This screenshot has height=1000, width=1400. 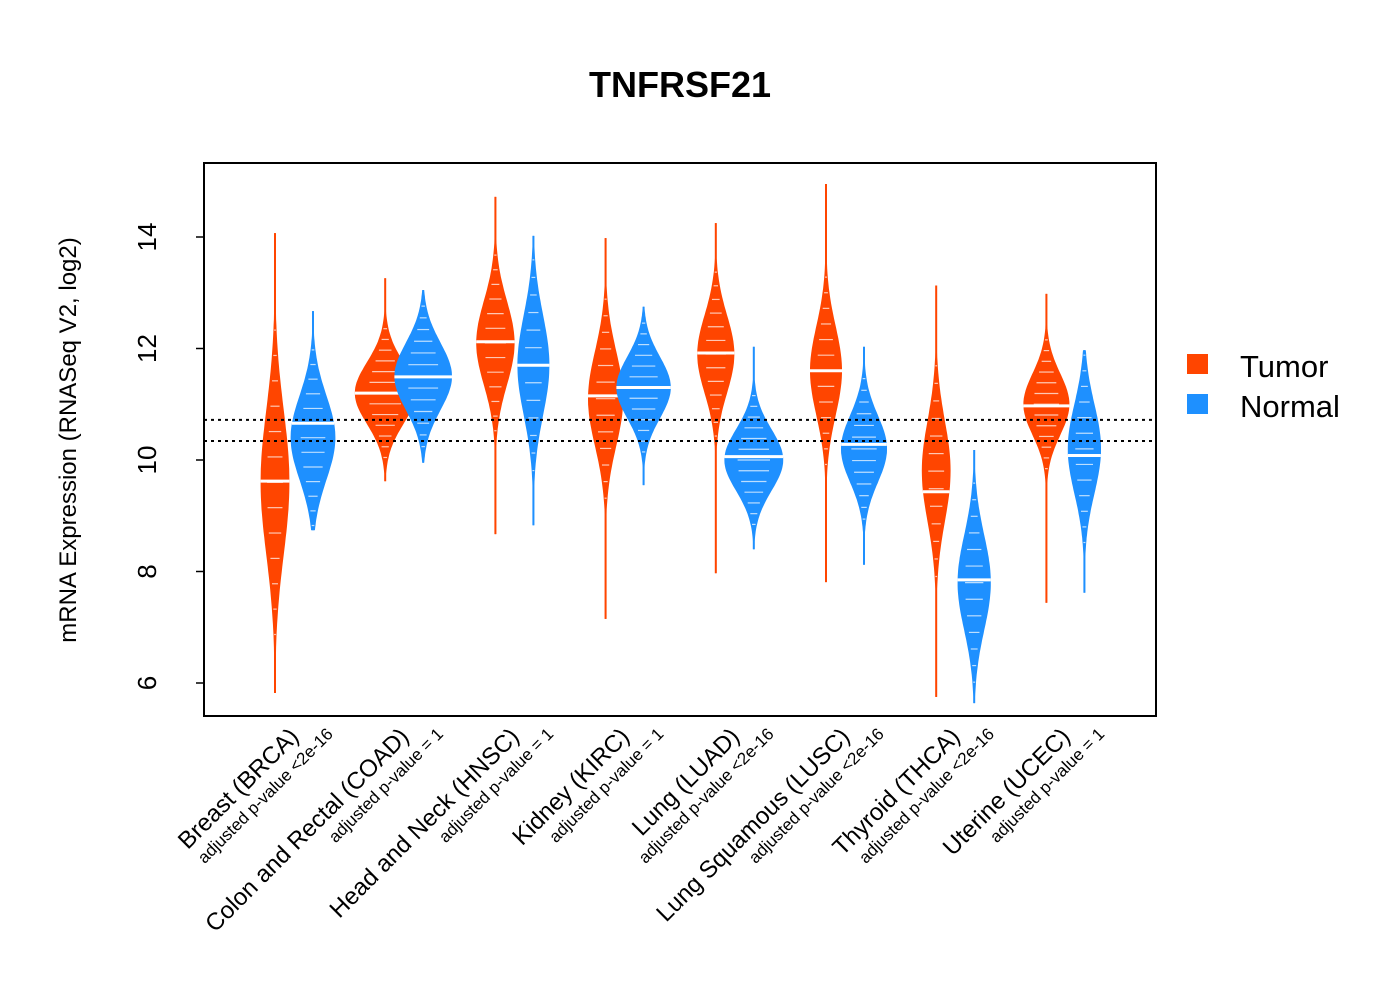 I want to click on chart-title: TNFRSF21, so click(x=680, y=84).